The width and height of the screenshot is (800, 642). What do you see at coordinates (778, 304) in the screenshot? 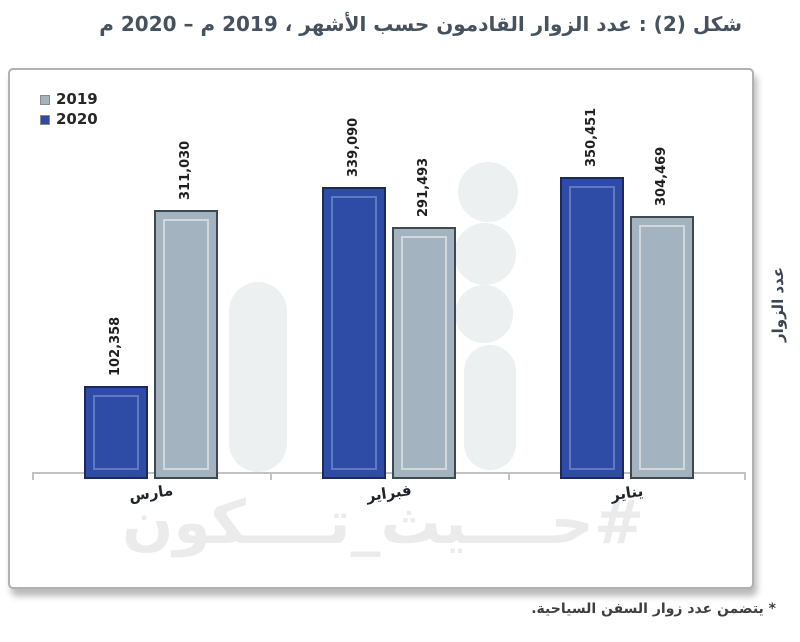
I see `y-axis-title: عدد الزوار` at bounding box center [778, 304].